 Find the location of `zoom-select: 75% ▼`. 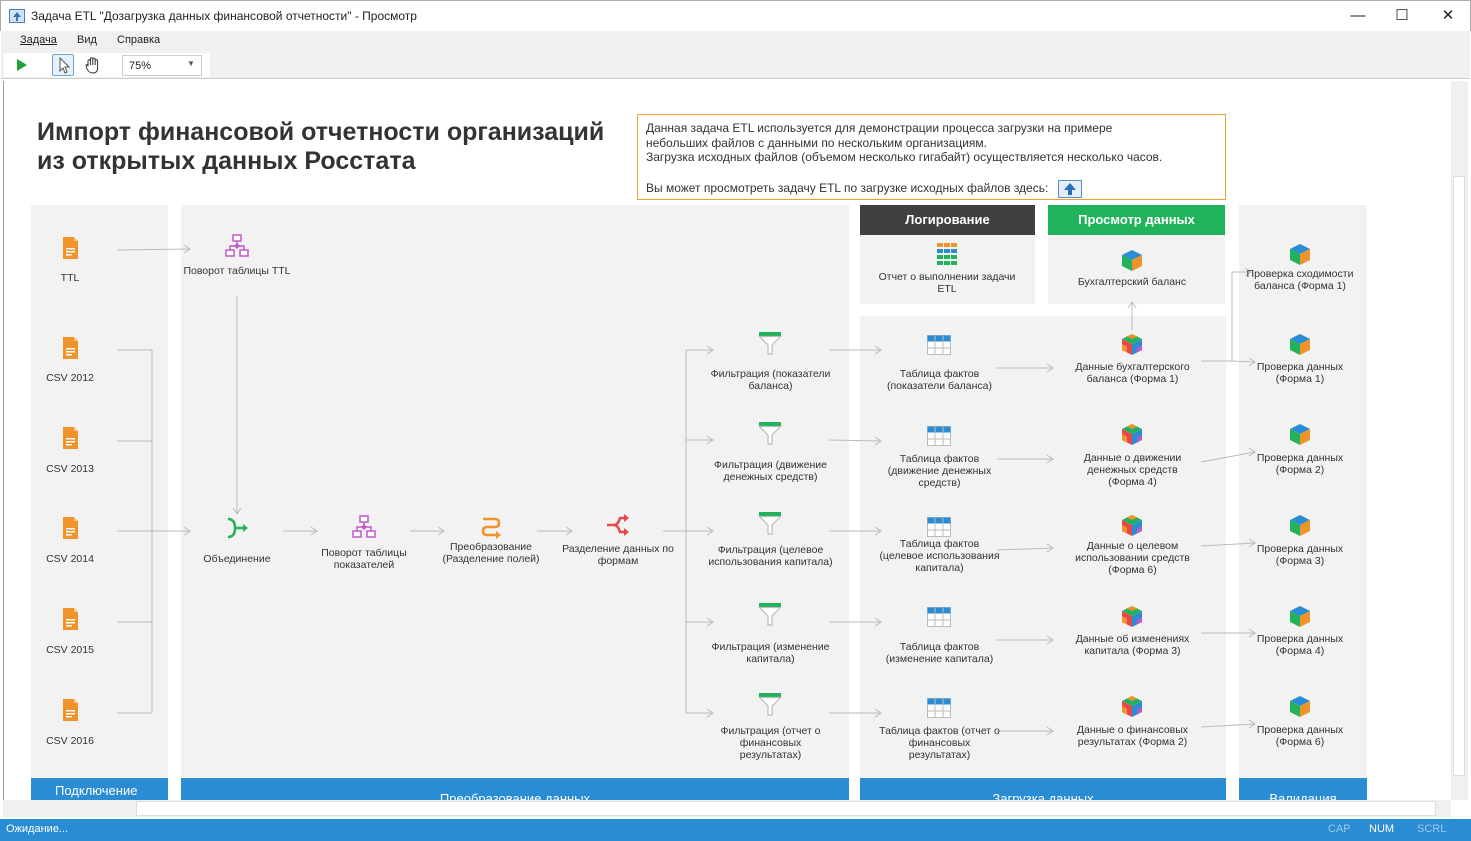

zoom-select: 75% ▼ is located at coordinates (162, 65).